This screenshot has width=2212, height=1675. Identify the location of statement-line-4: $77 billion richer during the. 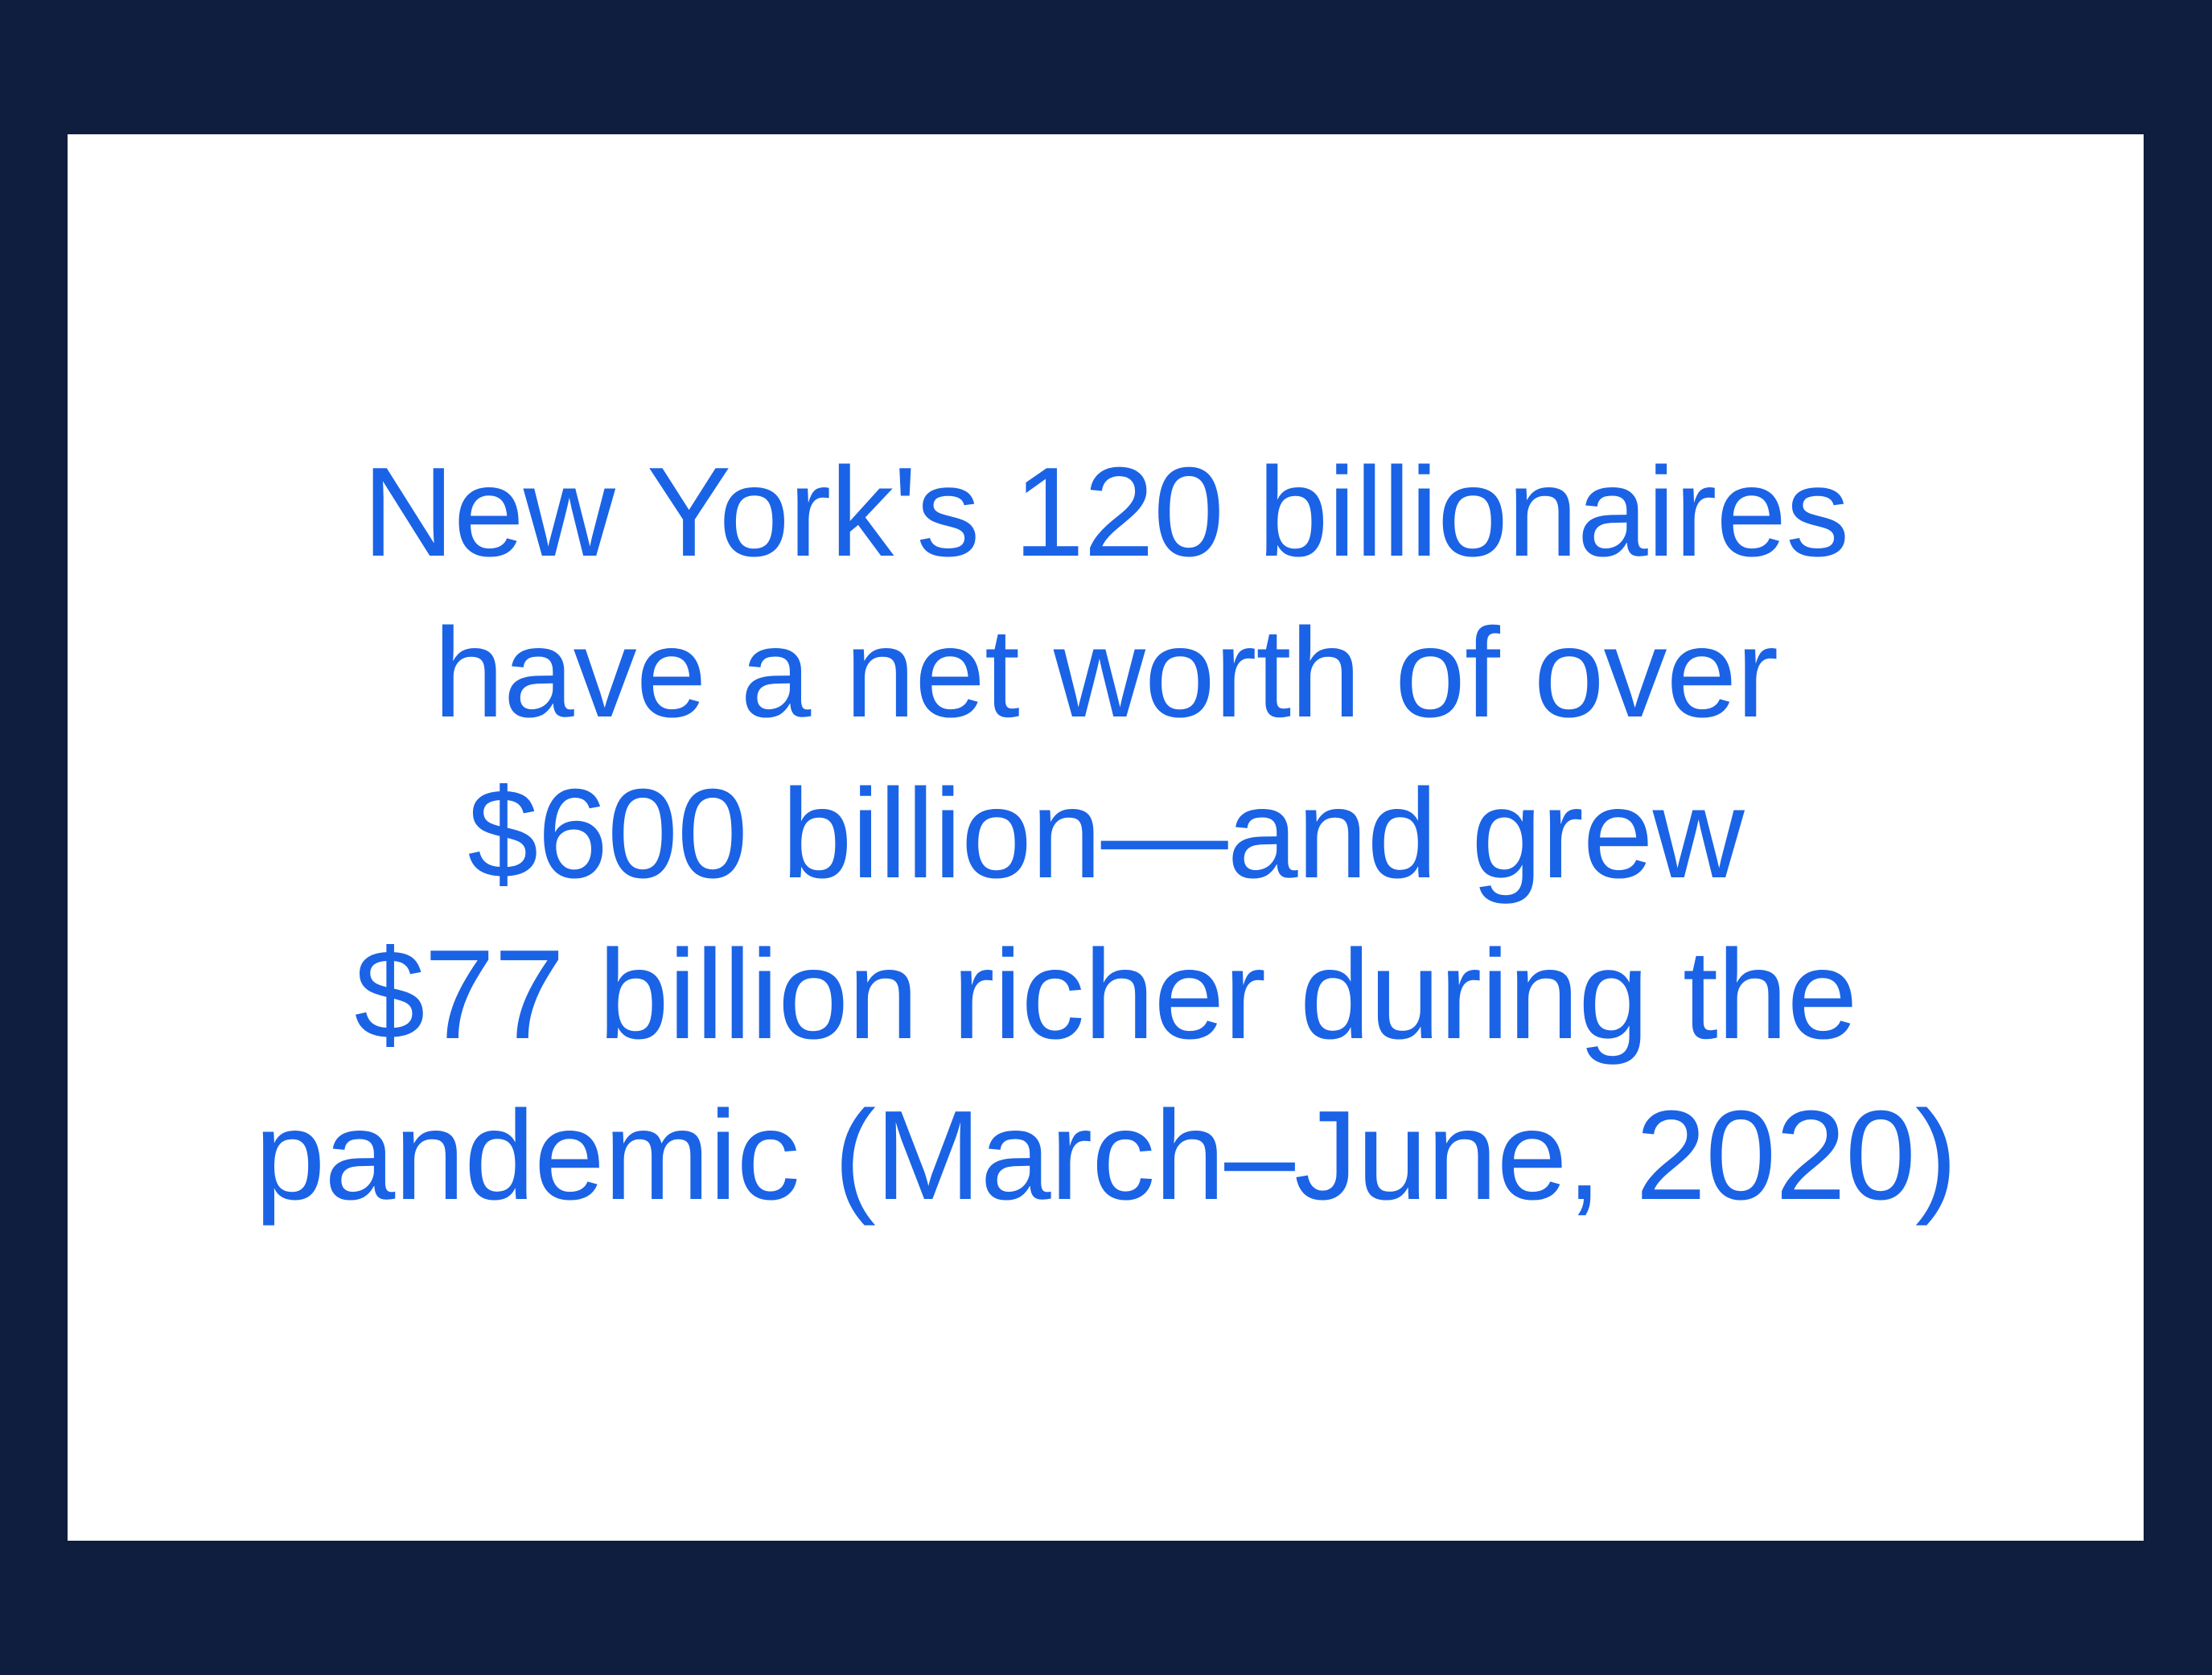
(1105, 994).